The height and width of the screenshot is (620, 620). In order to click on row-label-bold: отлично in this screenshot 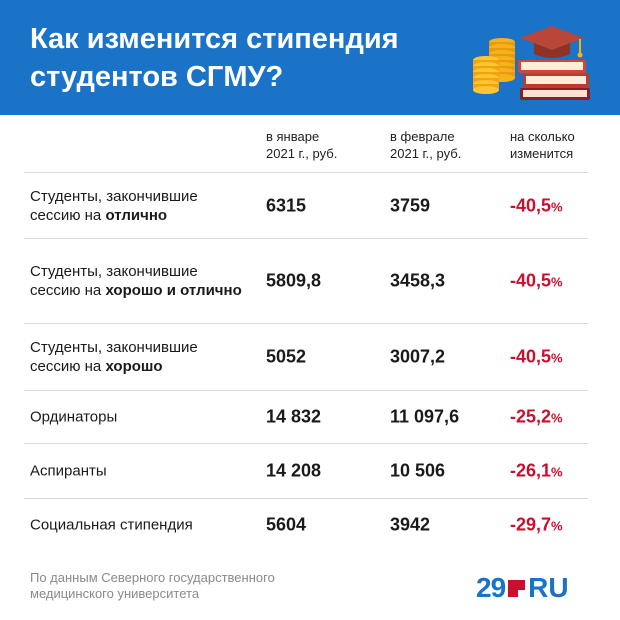, I will do `click(136, 215)`.